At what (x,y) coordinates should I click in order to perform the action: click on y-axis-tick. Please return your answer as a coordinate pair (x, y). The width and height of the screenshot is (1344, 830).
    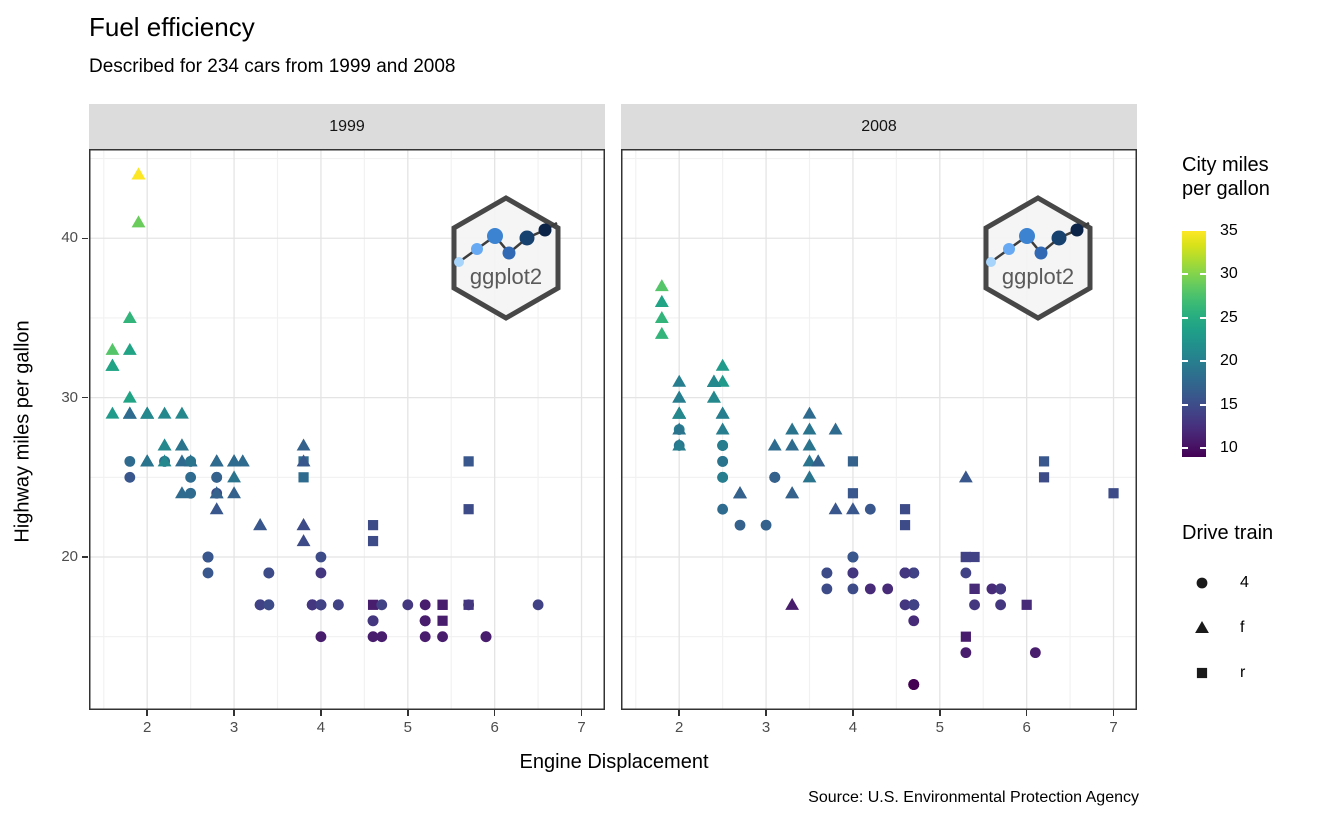
    Looking at the image, I should click on (85, 238).